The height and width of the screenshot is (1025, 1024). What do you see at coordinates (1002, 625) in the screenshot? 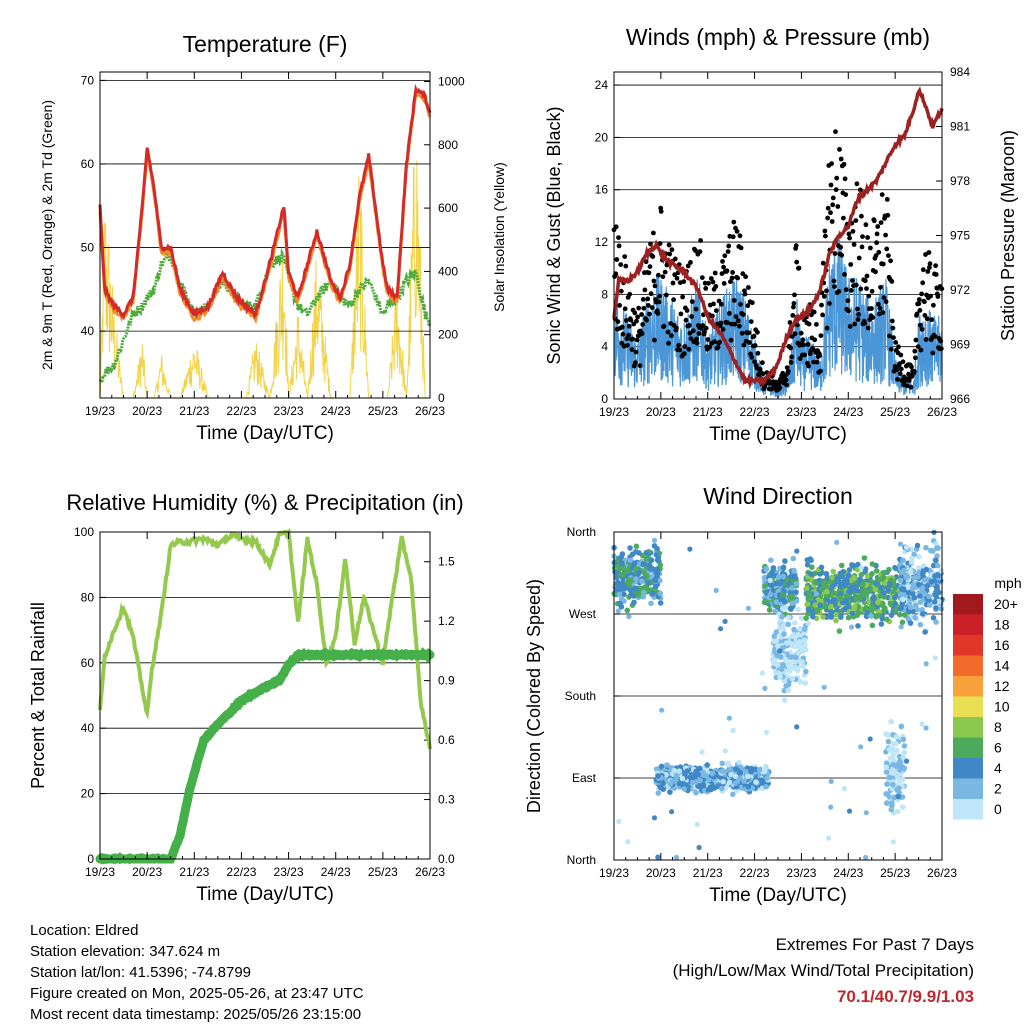
I see `legend-label: 18` at bounding box center [1002, 625].